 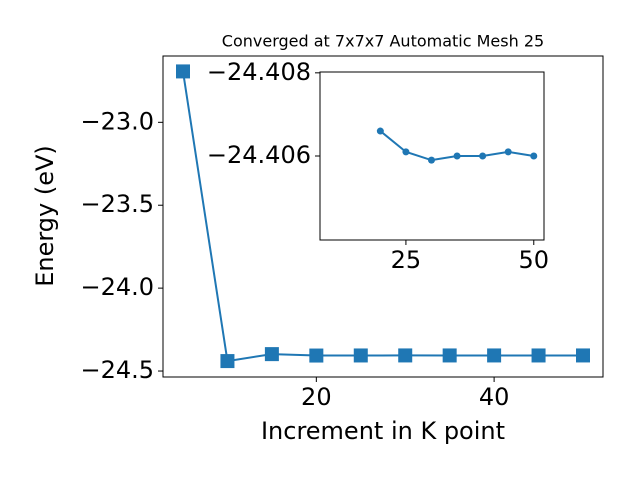 What do you see at coordinates (259, 155) in the screenshot?
I see `y-tick-label: −24.406` at bounding box center [259, 155].